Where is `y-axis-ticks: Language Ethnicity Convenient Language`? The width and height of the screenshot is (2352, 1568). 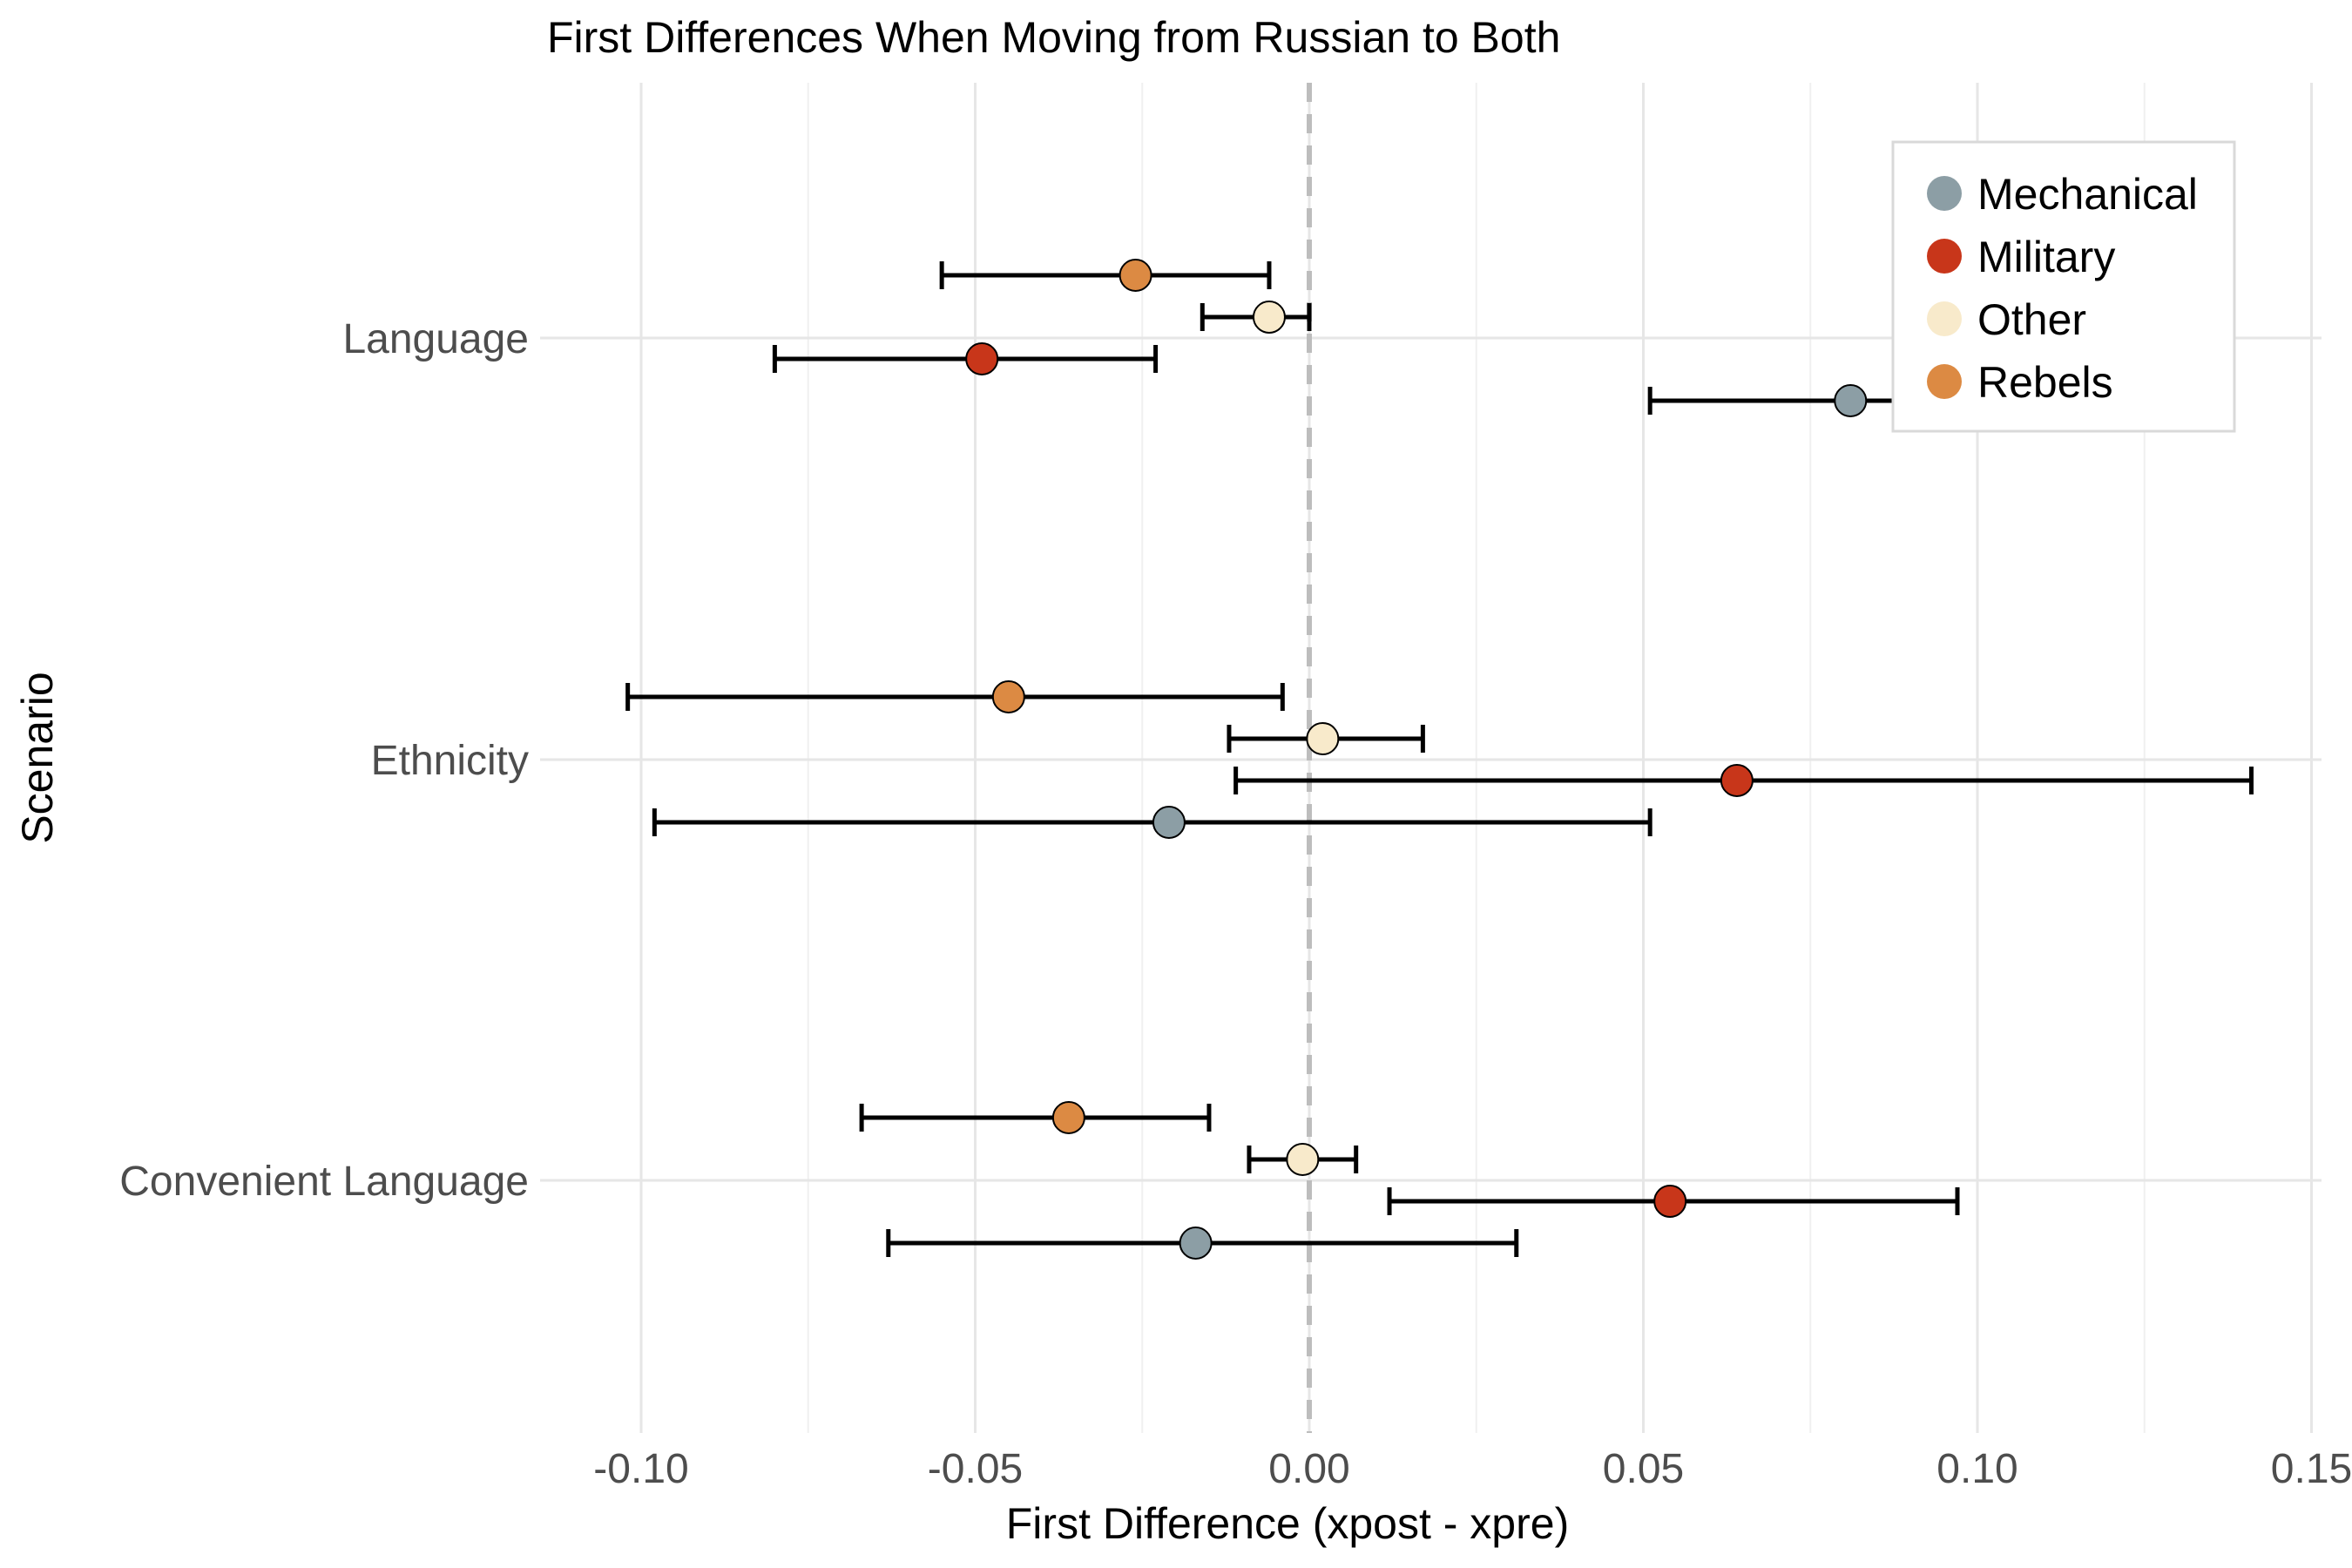
y-axis-ticks: Language Ethnicity Convenient Language is located at coordinates (324, 761).